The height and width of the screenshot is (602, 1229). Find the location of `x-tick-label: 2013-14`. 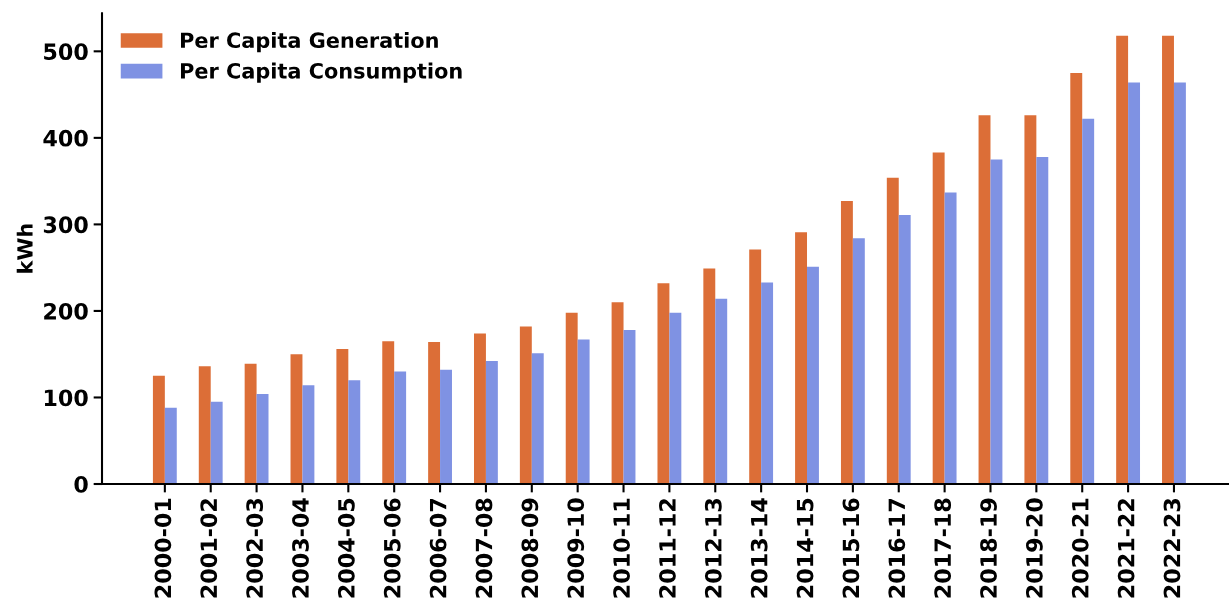

x-tick-label: 2013-14 is located at coordinates (759, 548).